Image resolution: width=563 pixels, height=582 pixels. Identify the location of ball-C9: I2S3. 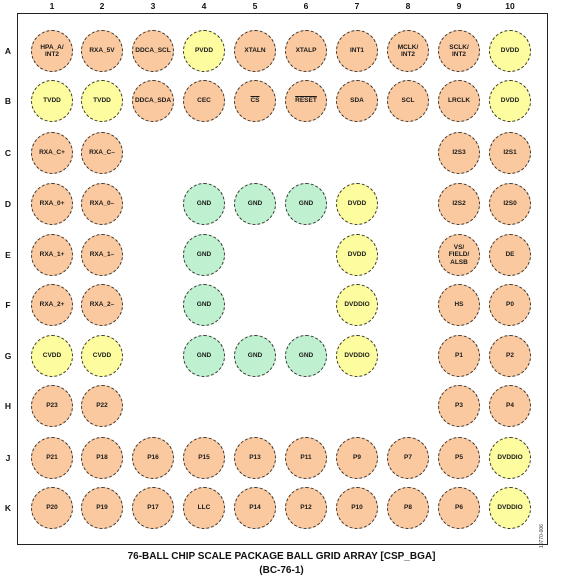
(459, 153).